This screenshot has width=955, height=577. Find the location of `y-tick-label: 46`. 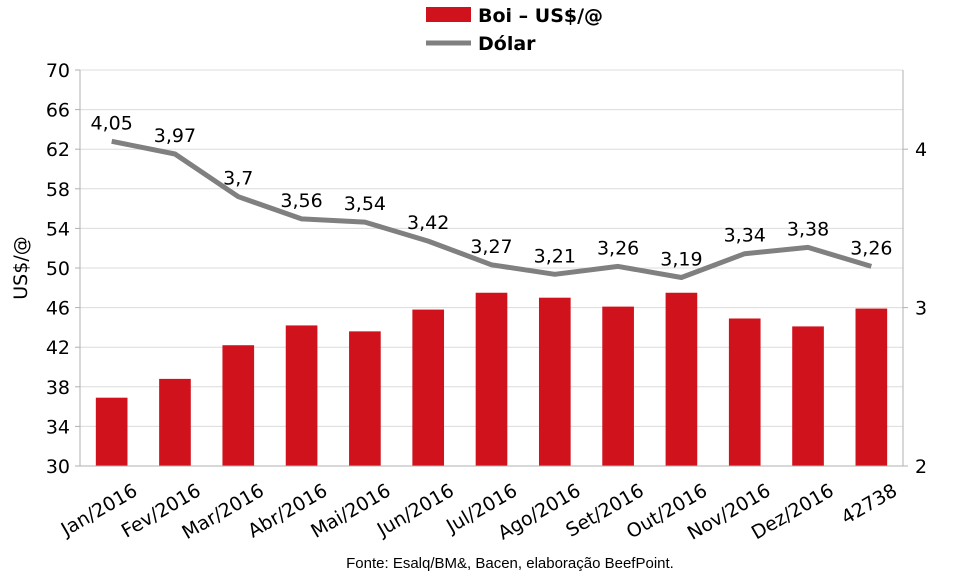

y-tick-label: 46 is located at coordinates (58, 309).